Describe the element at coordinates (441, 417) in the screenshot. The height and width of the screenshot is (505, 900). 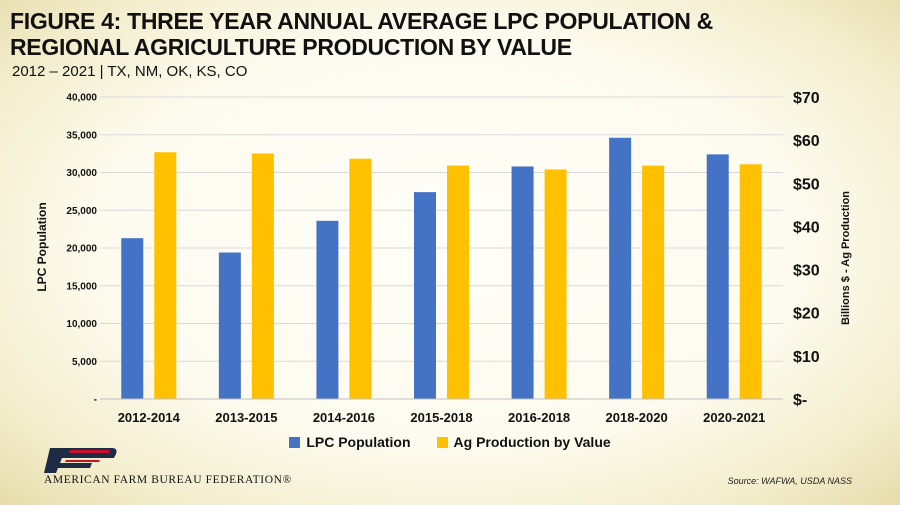
I see `x-tick-label: 2015-2018` at that location.